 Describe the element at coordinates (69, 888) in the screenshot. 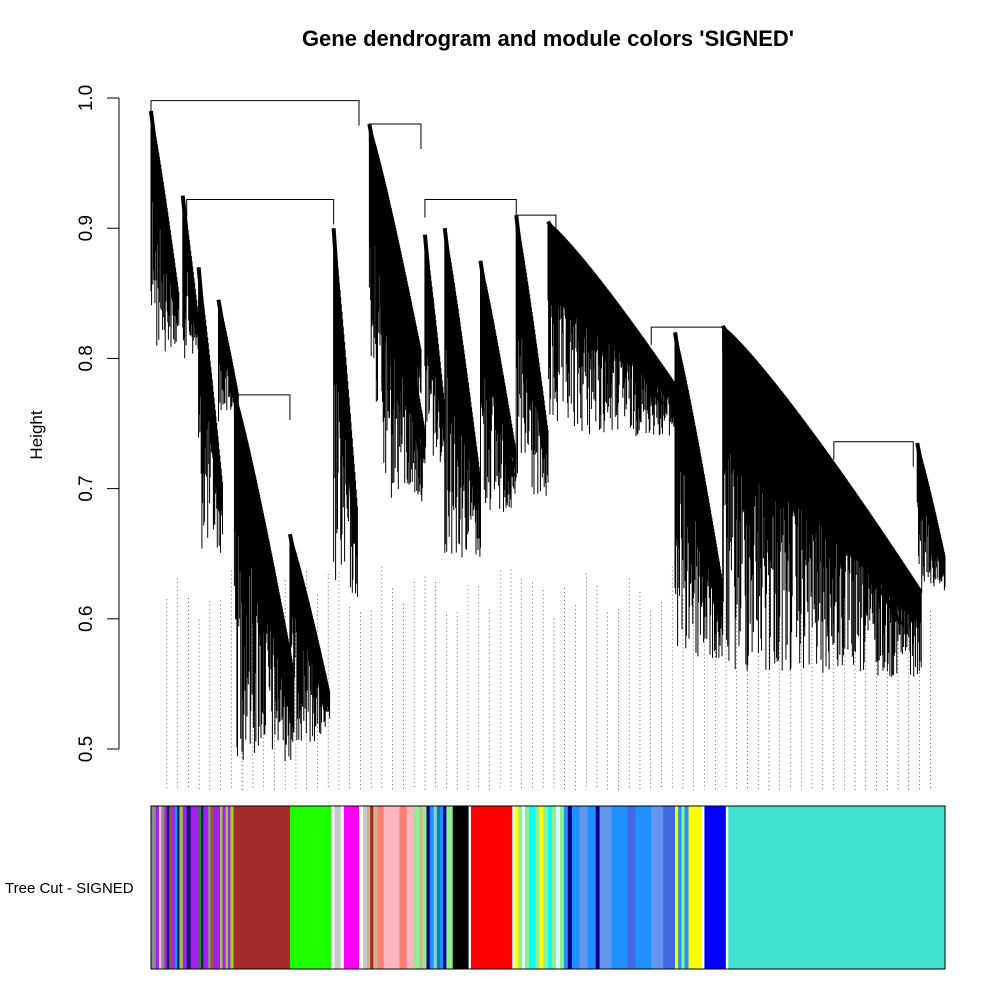

I see `color-band-label: Tree Cut - SIGNED` at that location.